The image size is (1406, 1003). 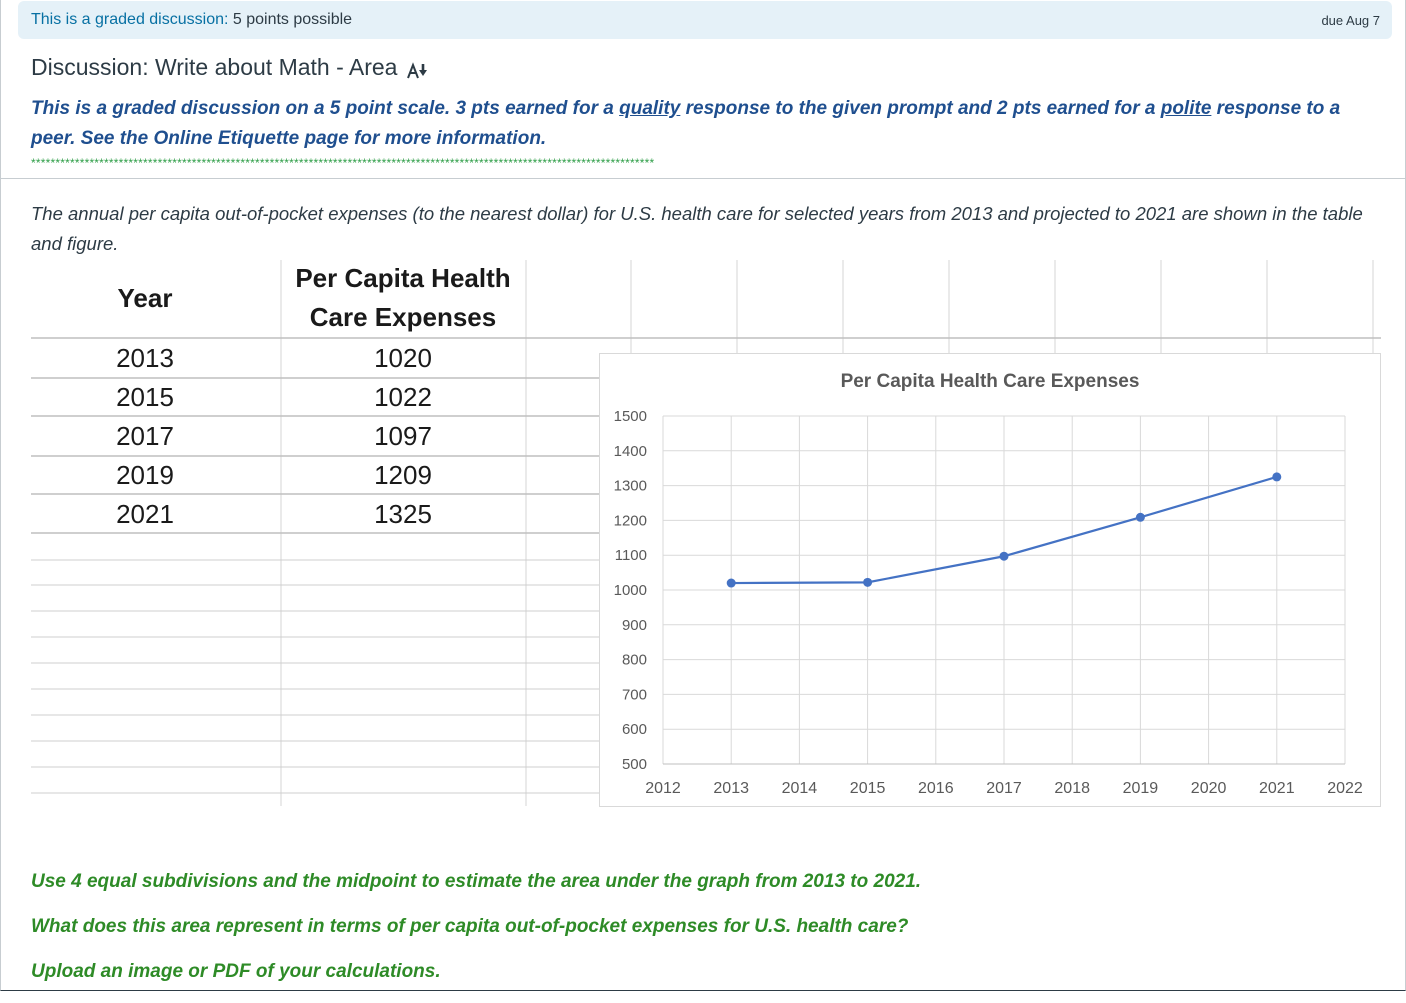 I want to click on y-tick-label: 1300, so click(x=630, y=486).